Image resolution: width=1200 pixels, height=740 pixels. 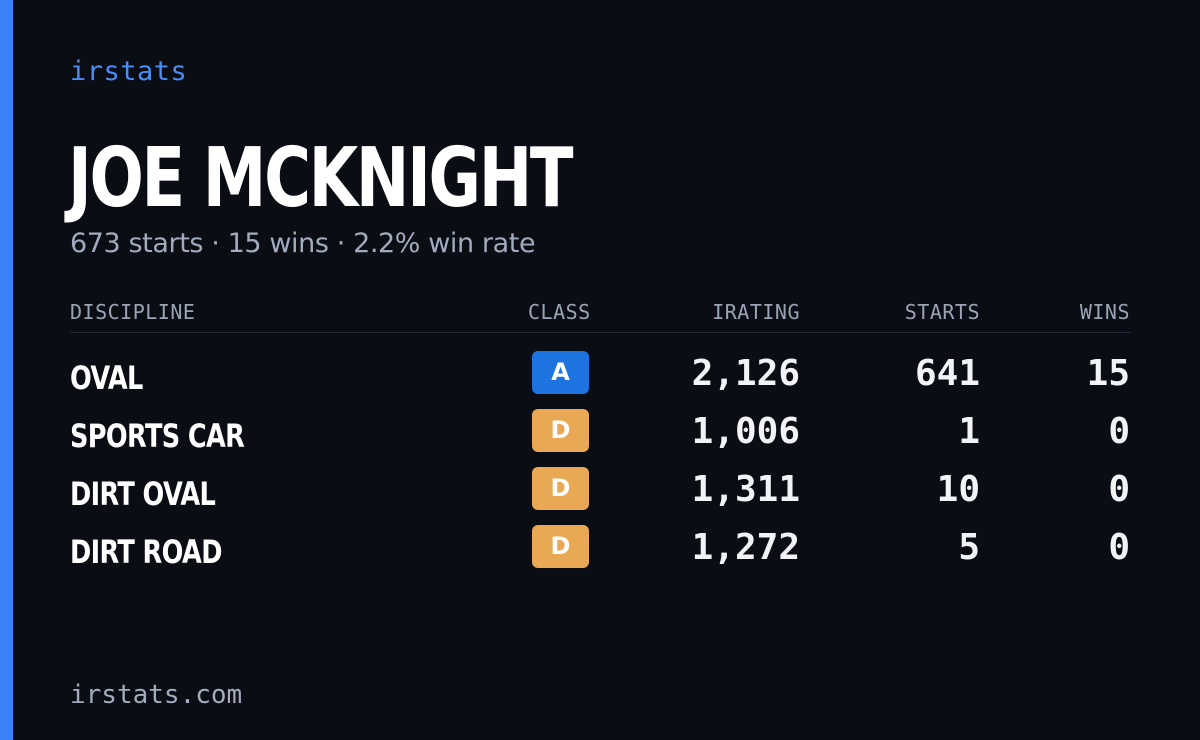 I want to click on player-name: JOE MCKNIGHT, so click(x=321, y=178).